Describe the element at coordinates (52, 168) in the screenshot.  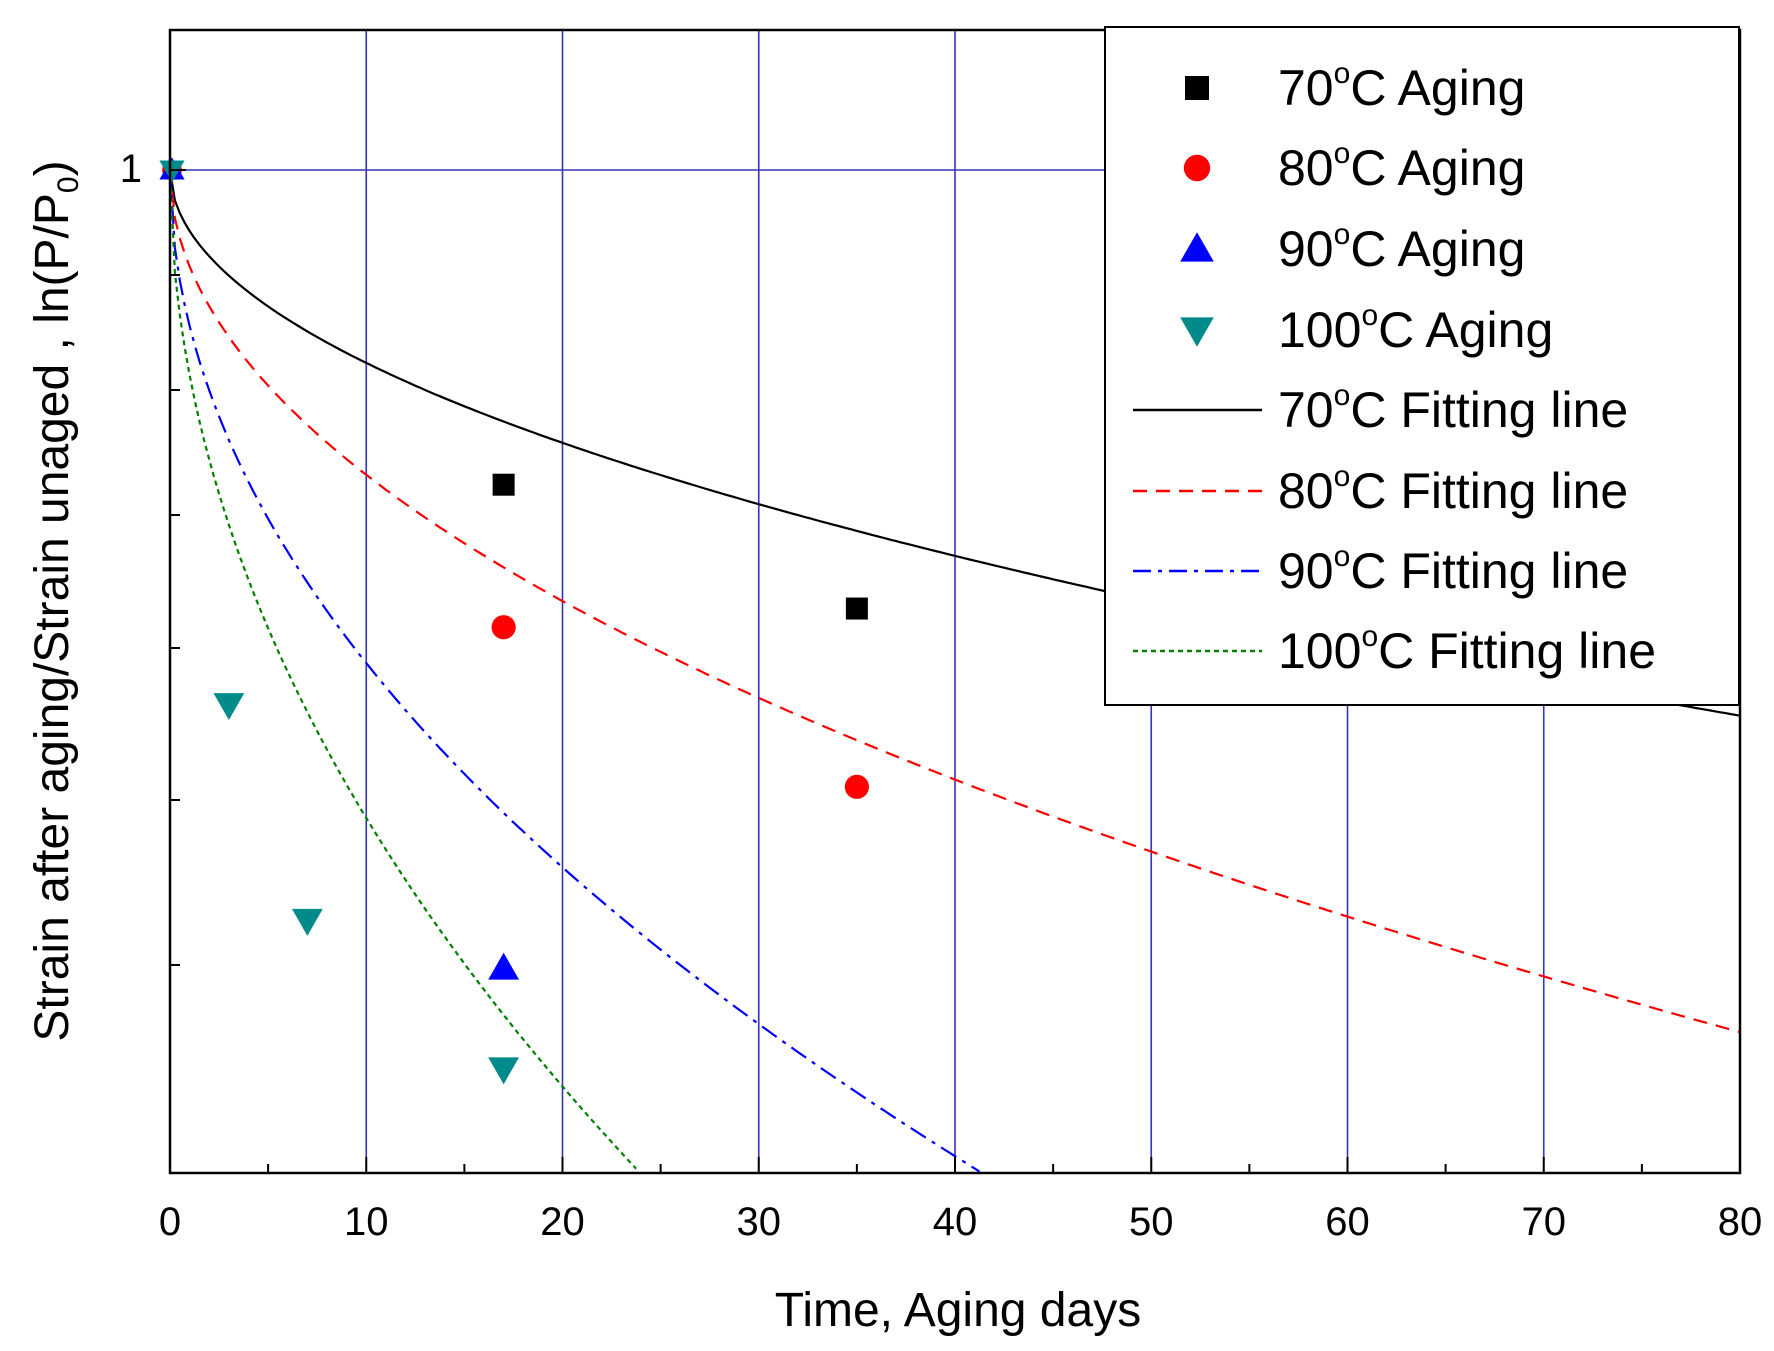
I see `y-axis-title-close: )` at that location.